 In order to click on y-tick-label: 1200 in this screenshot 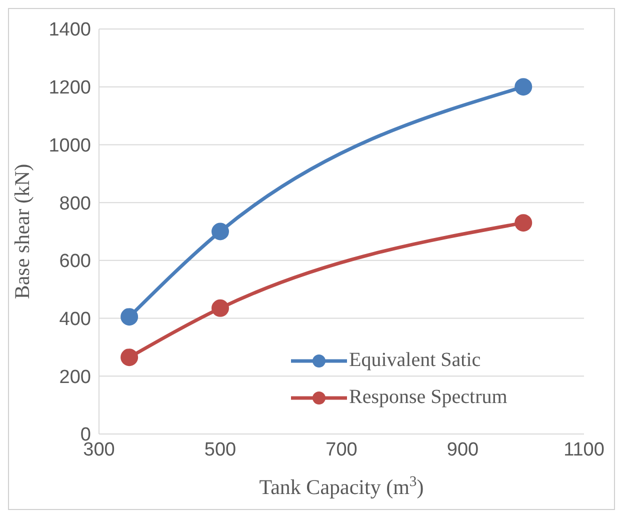, I will do `click(69, 88)`.